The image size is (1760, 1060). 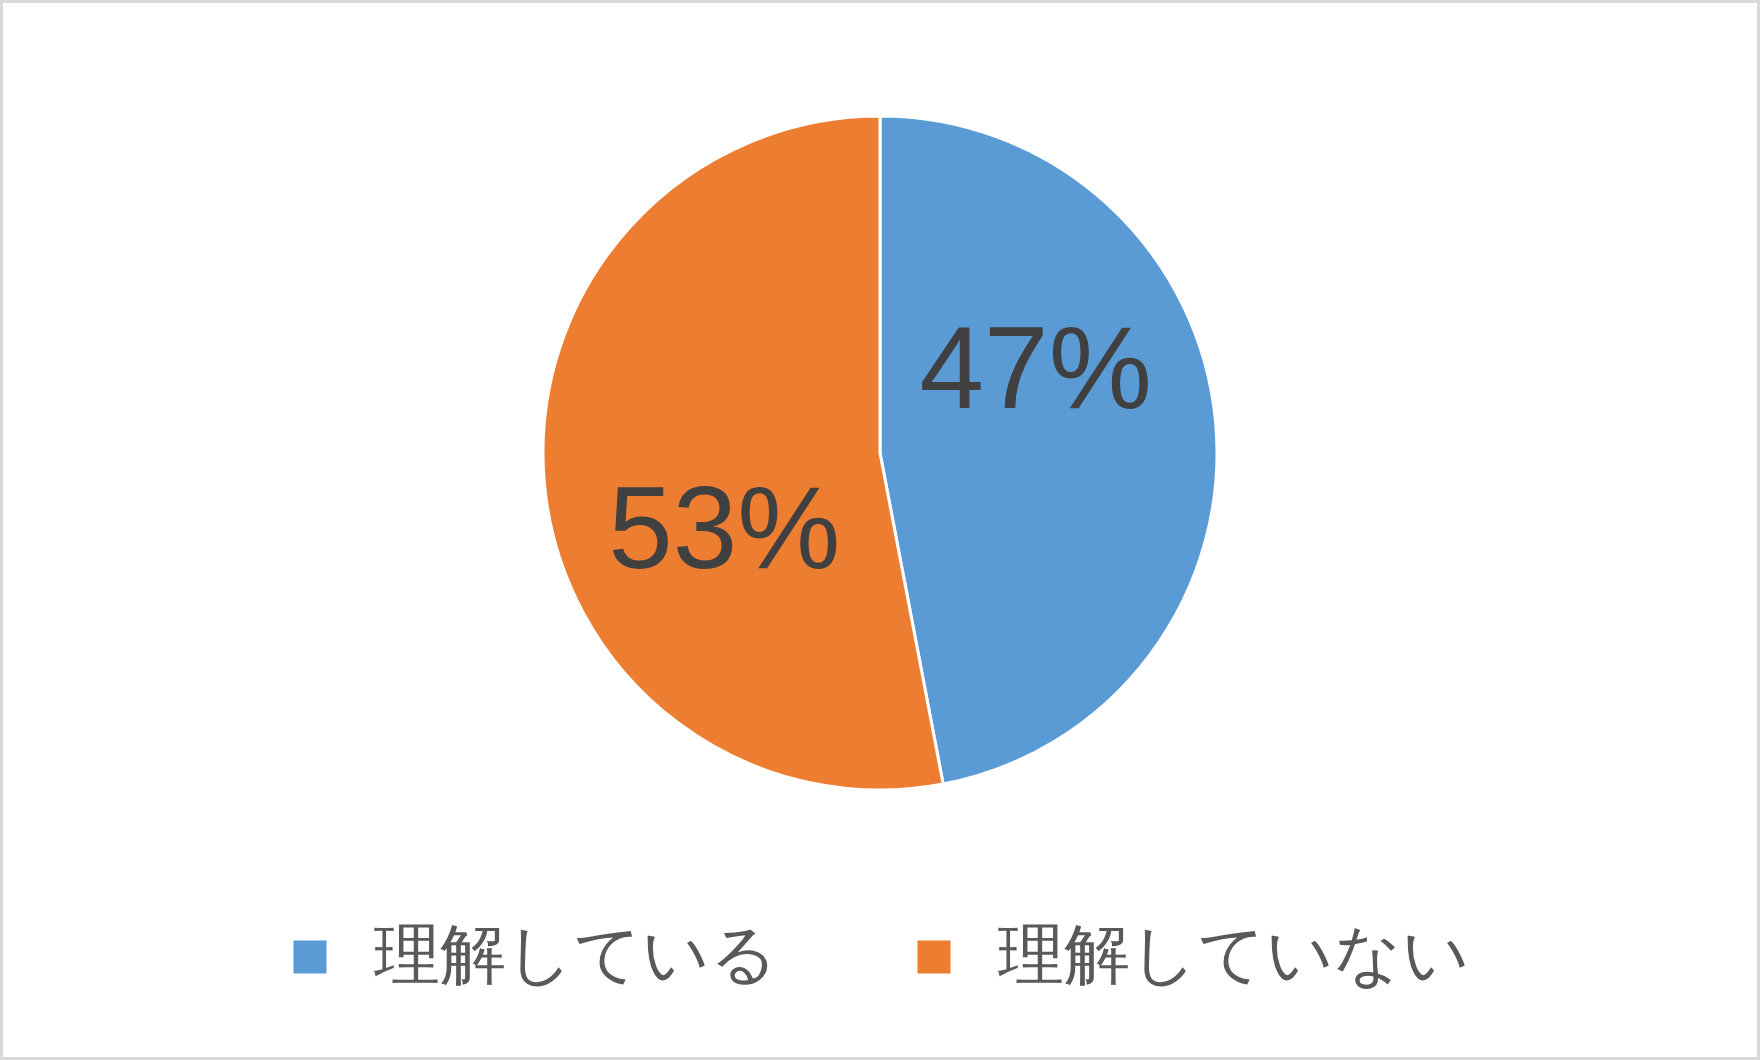 I want to click on legend-label: 理解していない, so click(x=1234, y=954).